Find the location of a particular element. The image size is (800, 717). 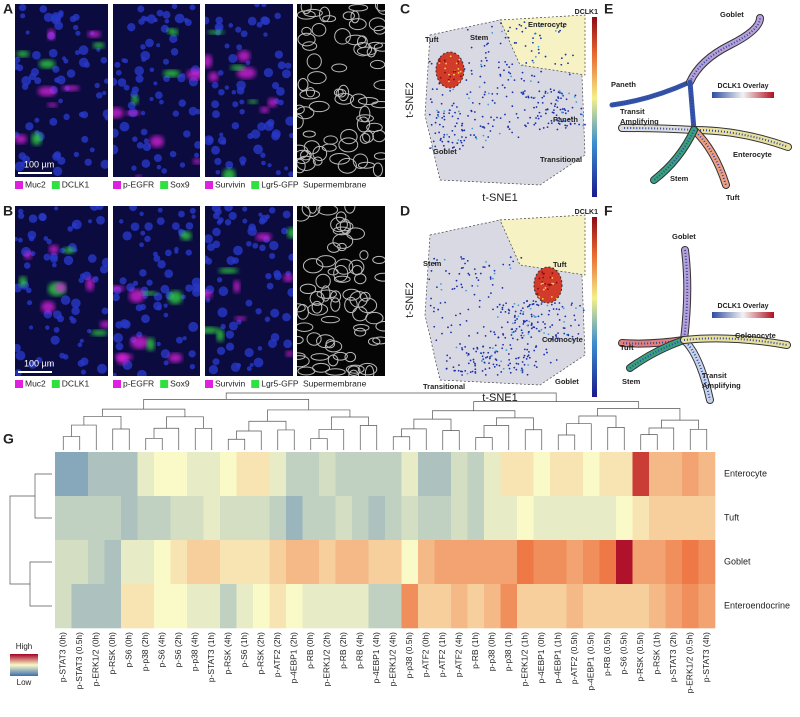

legend-label: Survivin is located at coordinates (230, 383).